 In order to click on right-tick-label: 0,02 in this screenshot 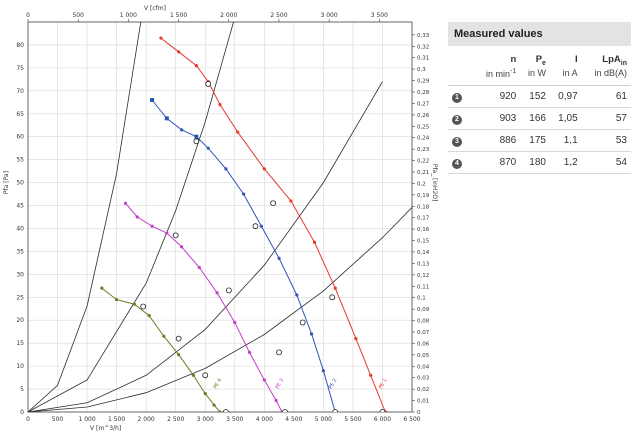, I will do `click(423, 390)`.